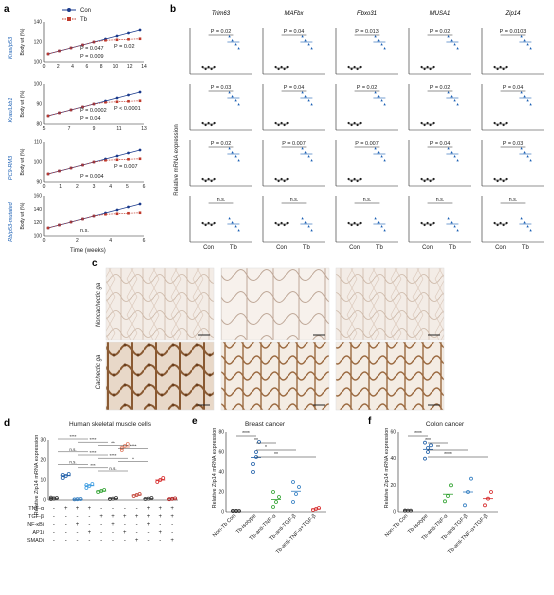  I want to click on panel-a-xtick: 2, so click(77, 187).